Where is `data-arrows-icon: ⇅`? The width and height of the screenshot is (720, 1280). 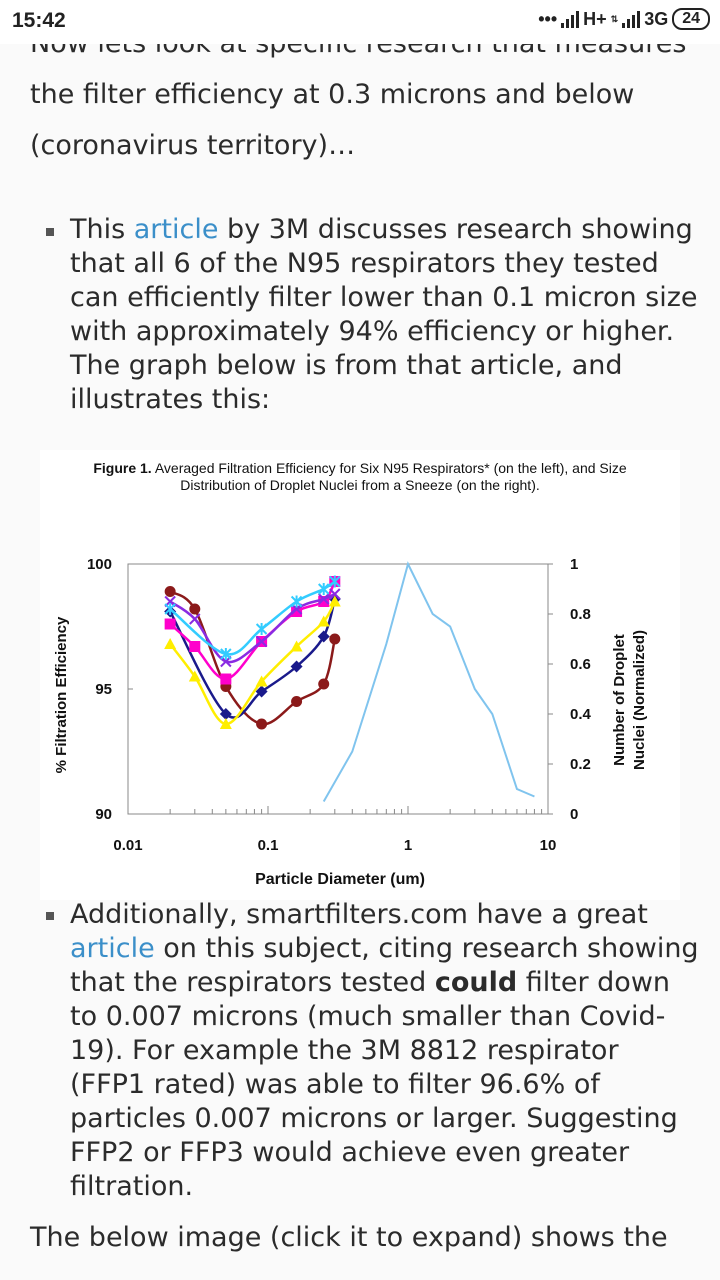
data-arrows-icon: ⇅ is located at coordinates (614, 18).